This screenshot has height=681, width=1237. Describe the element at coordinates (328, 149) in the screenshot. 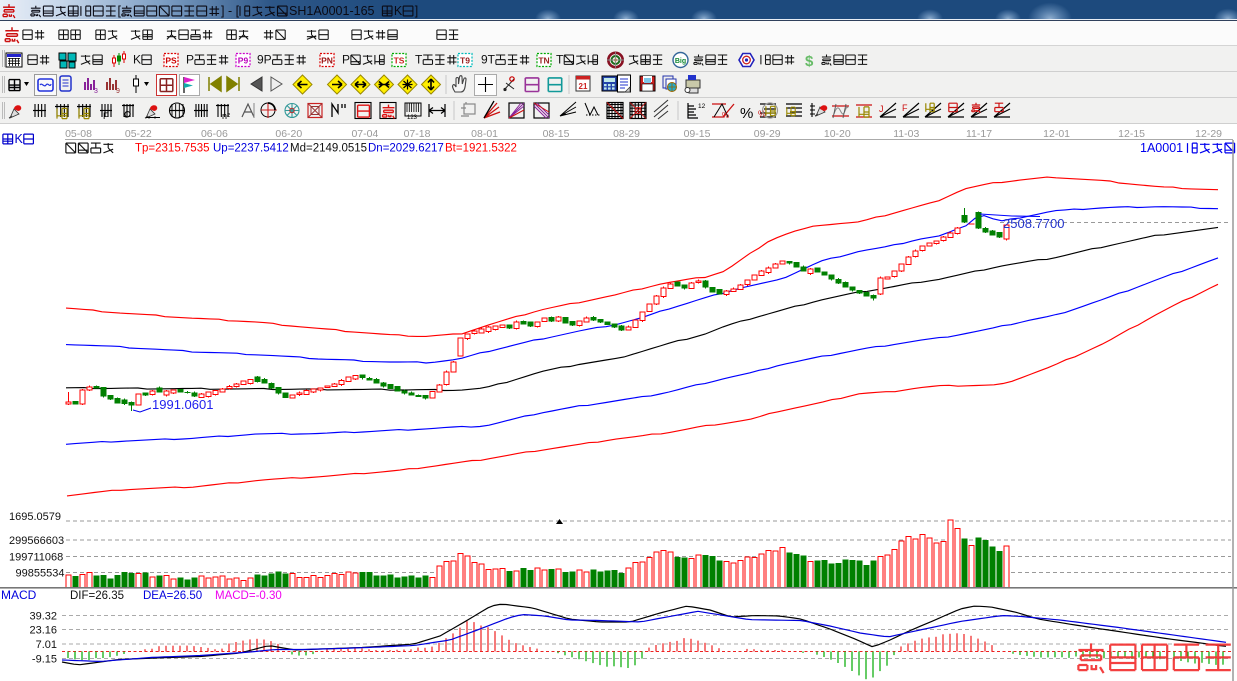

I see `svg-text: Md=2149.0515` at that location.